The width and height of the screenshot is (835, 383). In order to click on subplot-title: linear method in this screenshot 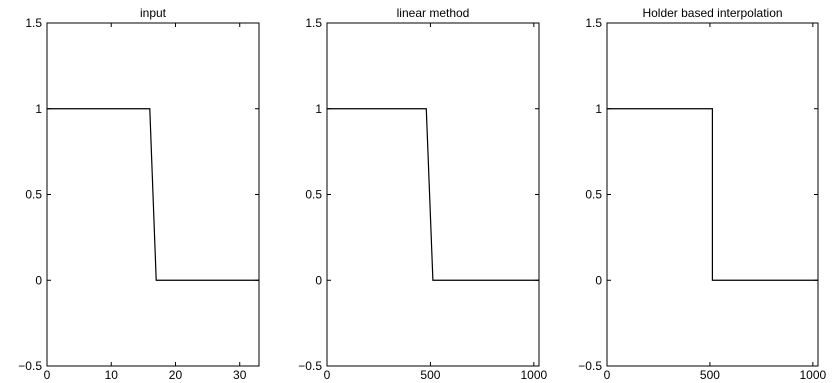, I will do `click(433, 13)`.